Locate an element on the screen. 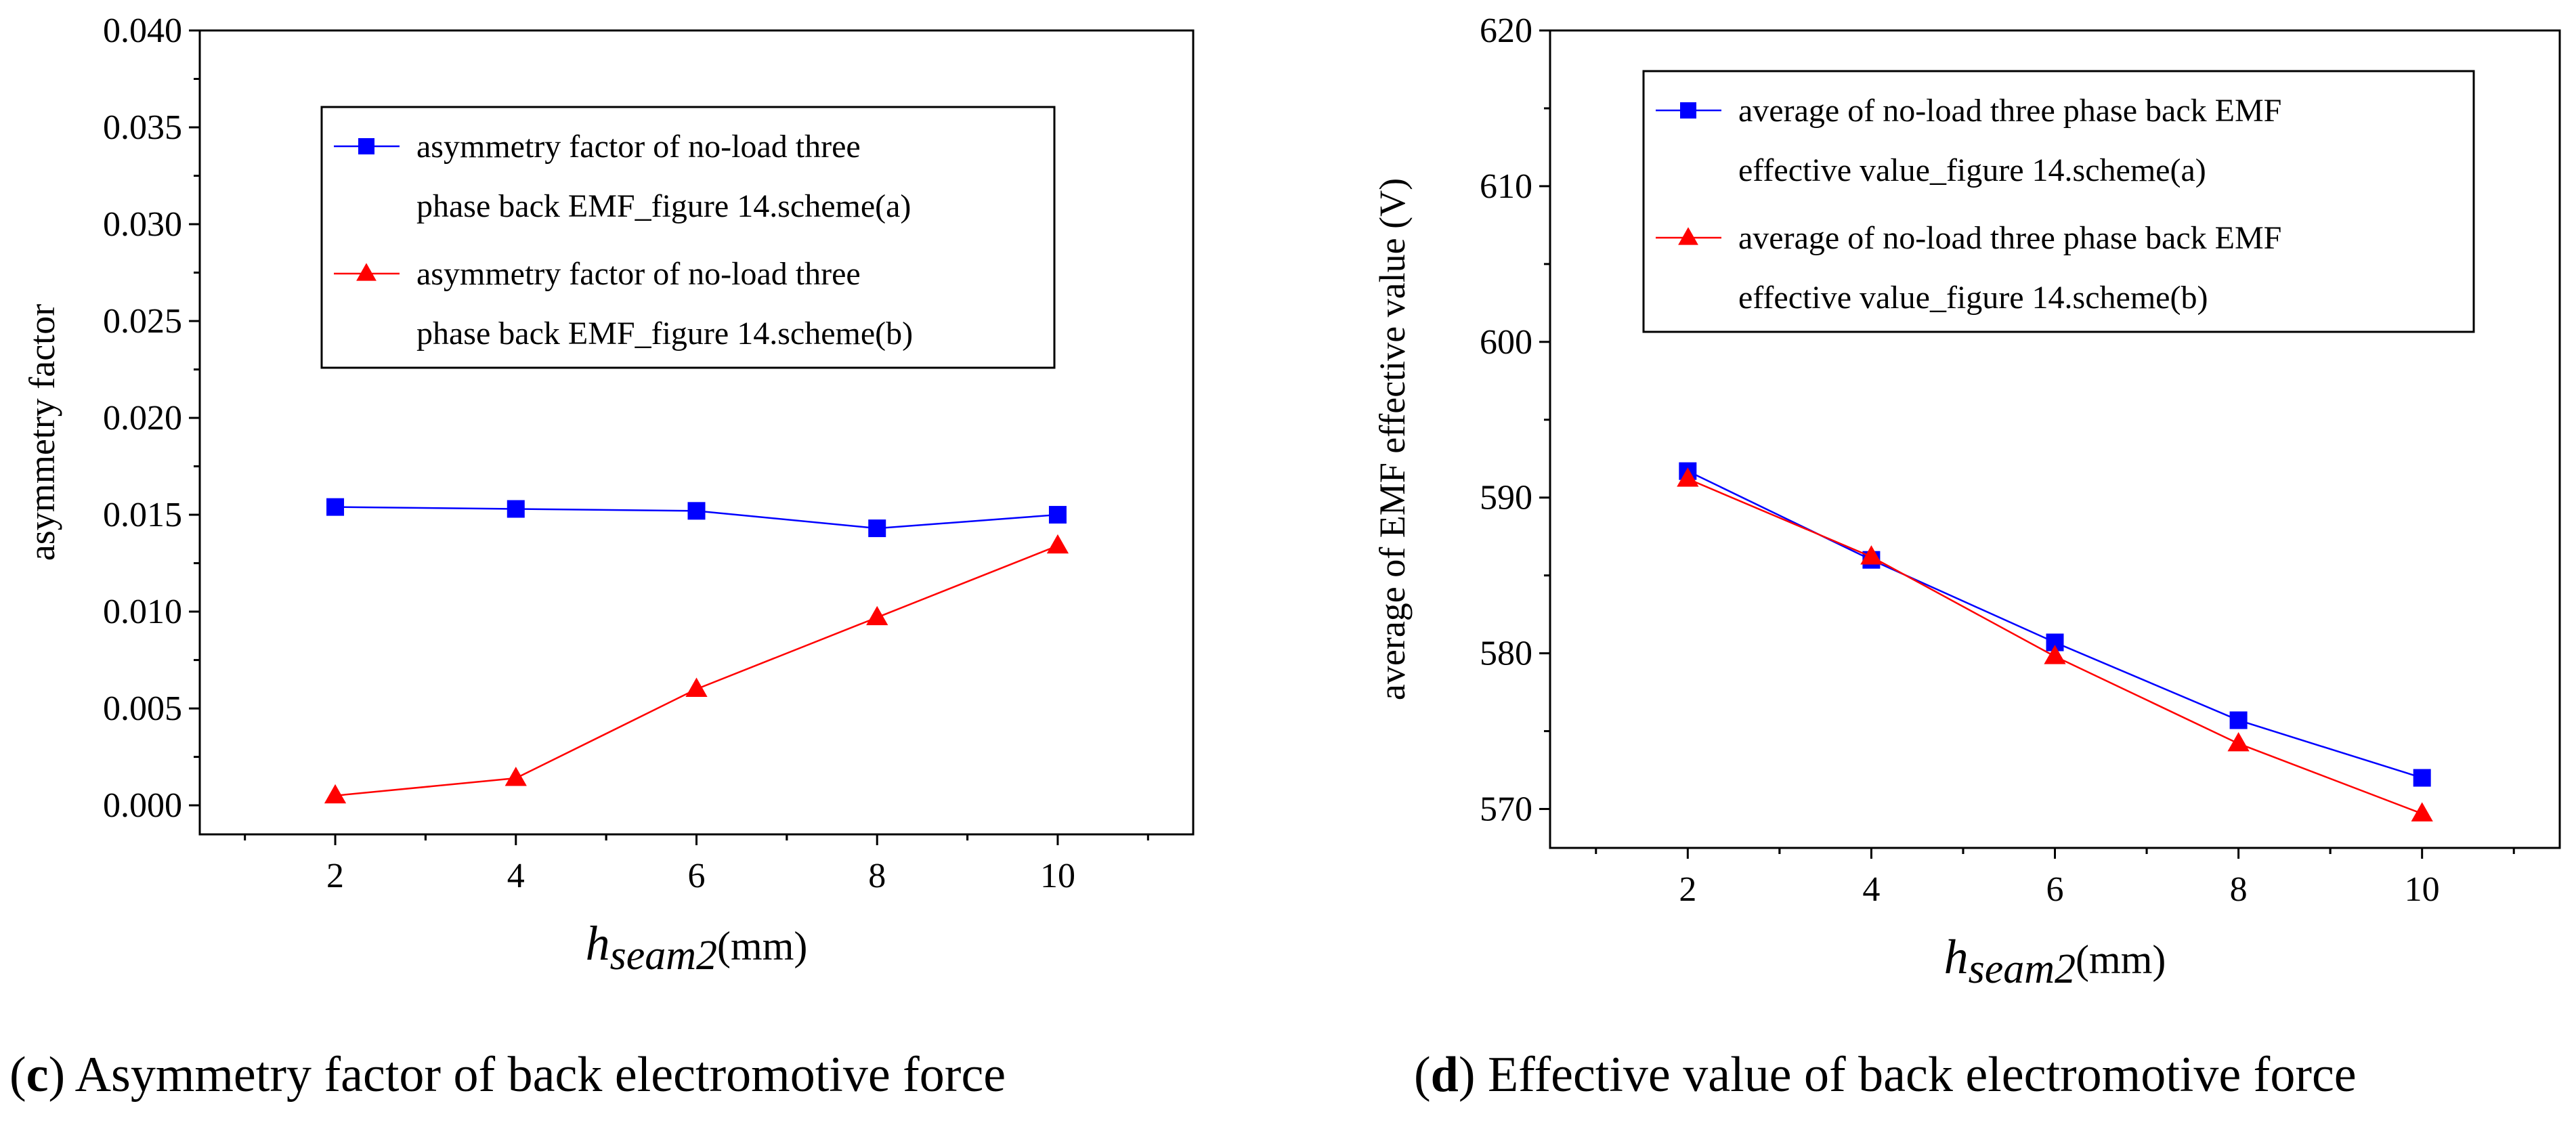 This screenshot has height=1131, width=2576. y-tick-label: 0.035 is located at coordinates (142, 127).